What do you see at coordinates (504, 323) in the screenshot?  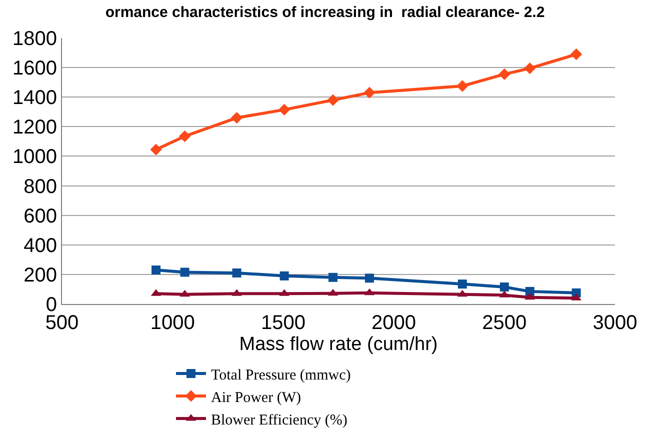 I see `x-tick-label: 2500` at bounding box center [504, 323].